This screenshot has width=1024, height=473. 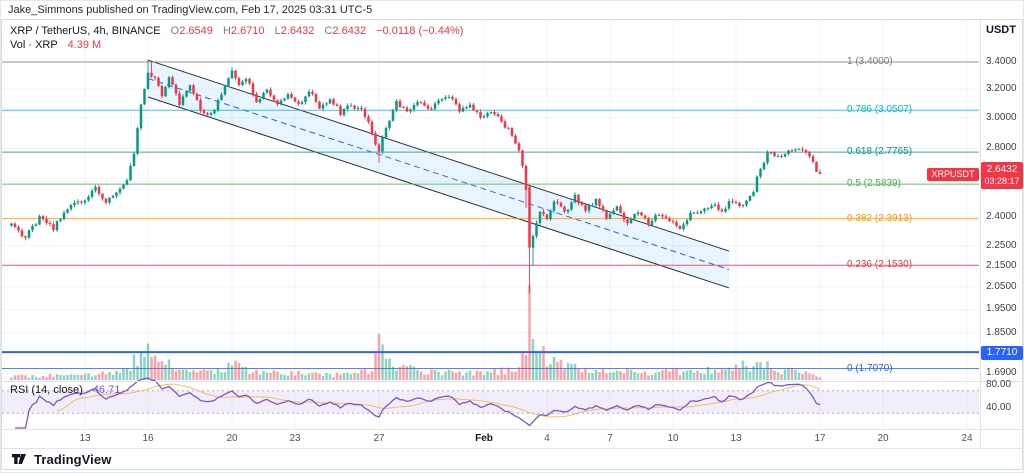 What do you see at coordinates (999, 407) in the screenshot?
I see `rsi-axis-label: 40.00` at bounding box center [999, 407].